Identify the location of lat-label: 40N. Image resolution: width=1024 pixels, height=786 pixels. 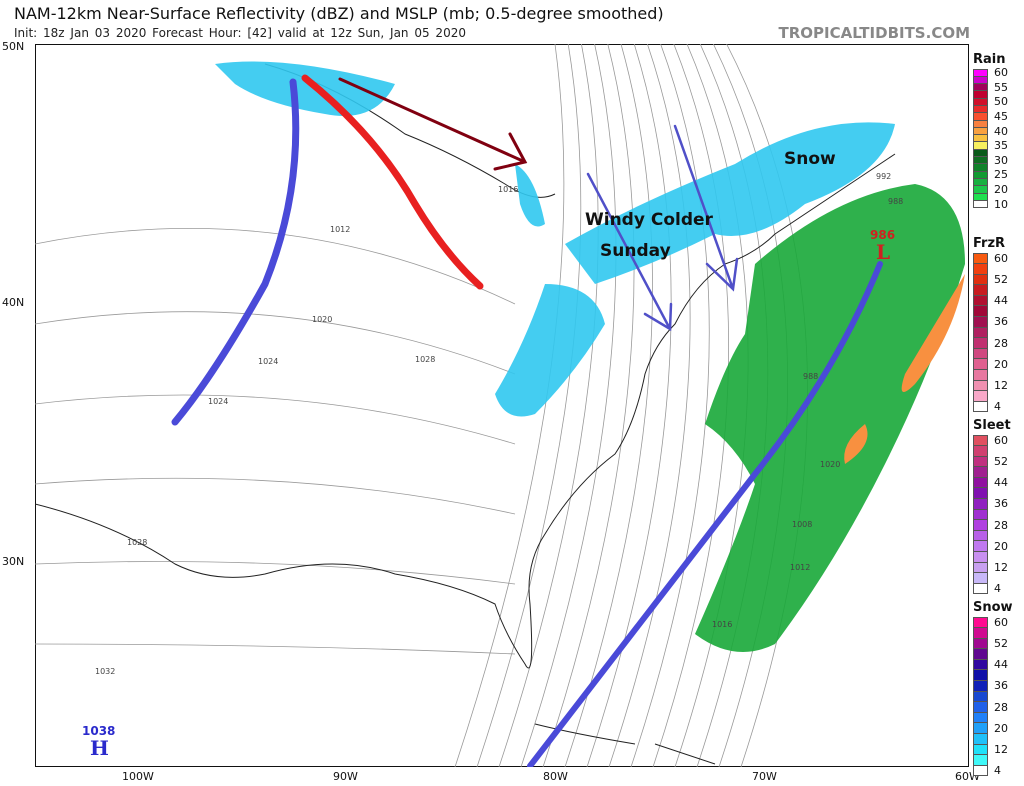
(13, 302).